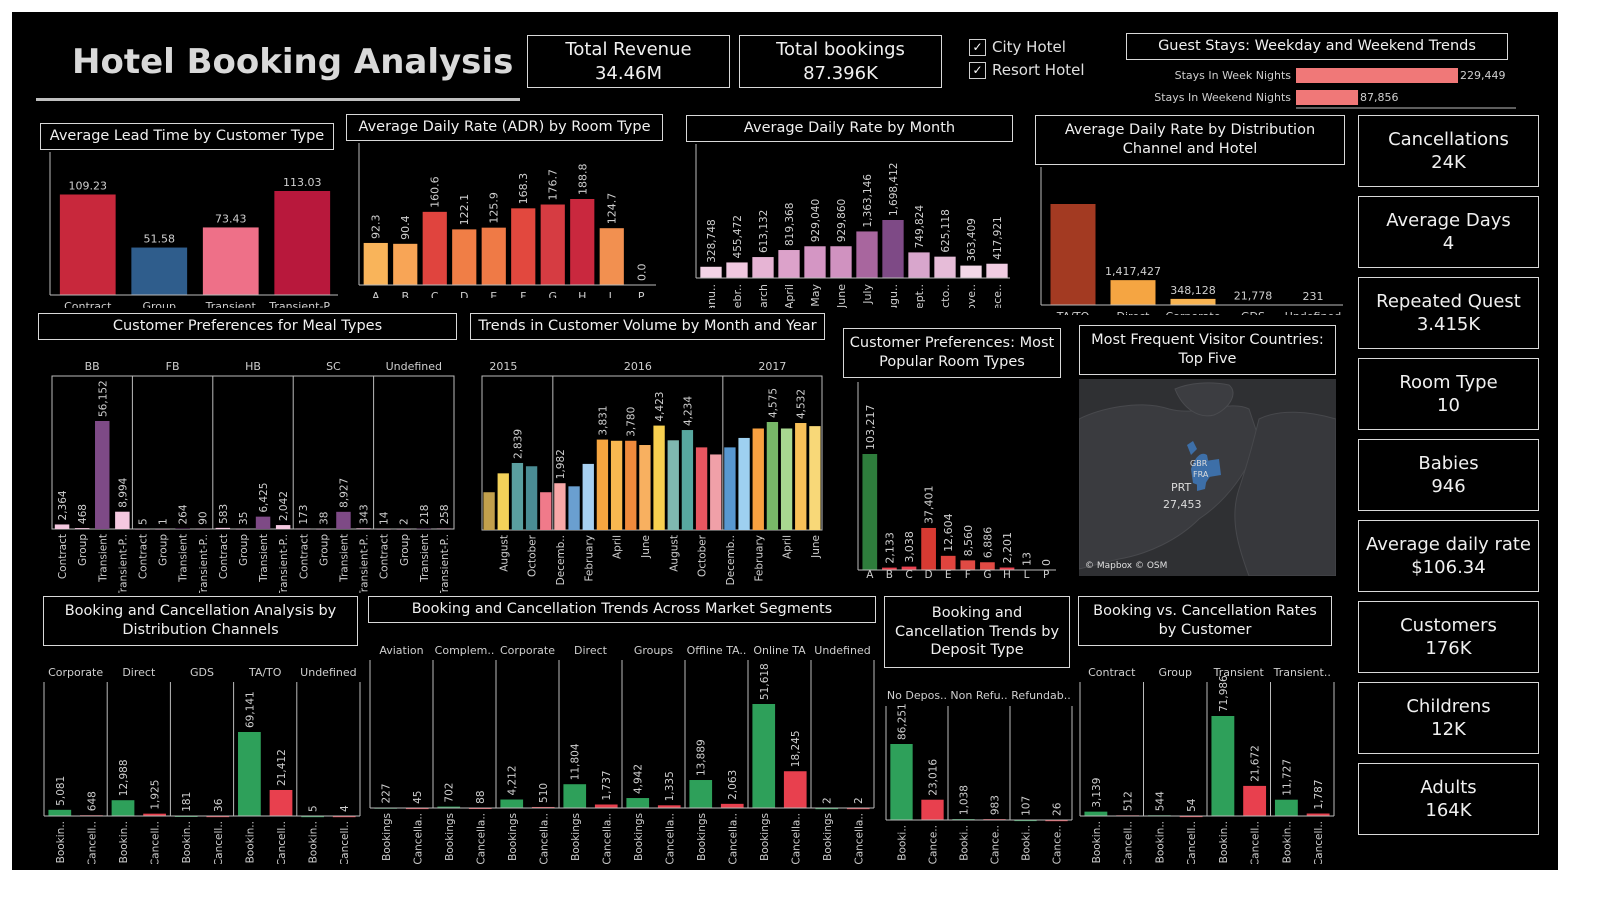  What do you see at coordinates (1448, 475) in the screenshot?
I see `side-kpi-card: Babies 946` at bounding box center [1448, 475].